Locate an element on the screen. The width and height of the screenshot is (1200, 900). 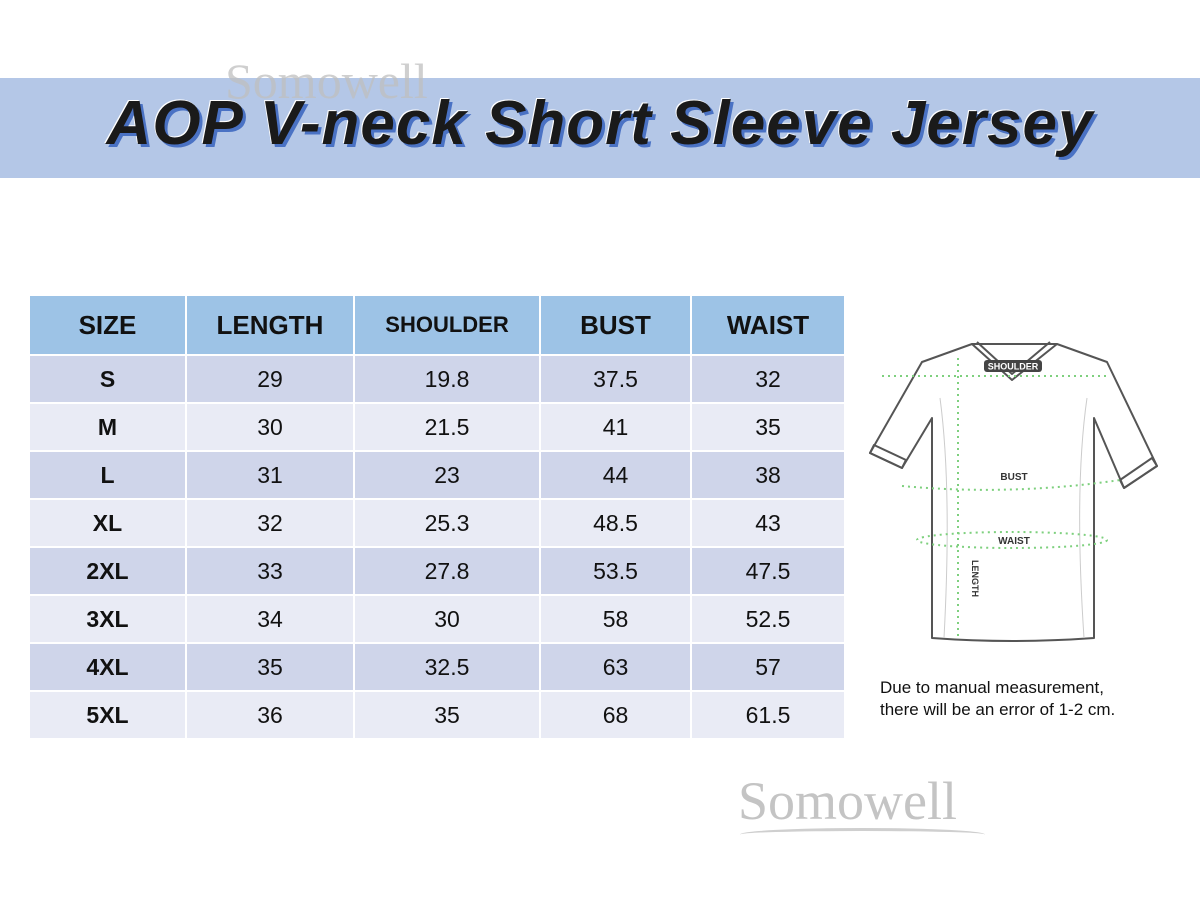
title-band is located at coordinates (600, 128).